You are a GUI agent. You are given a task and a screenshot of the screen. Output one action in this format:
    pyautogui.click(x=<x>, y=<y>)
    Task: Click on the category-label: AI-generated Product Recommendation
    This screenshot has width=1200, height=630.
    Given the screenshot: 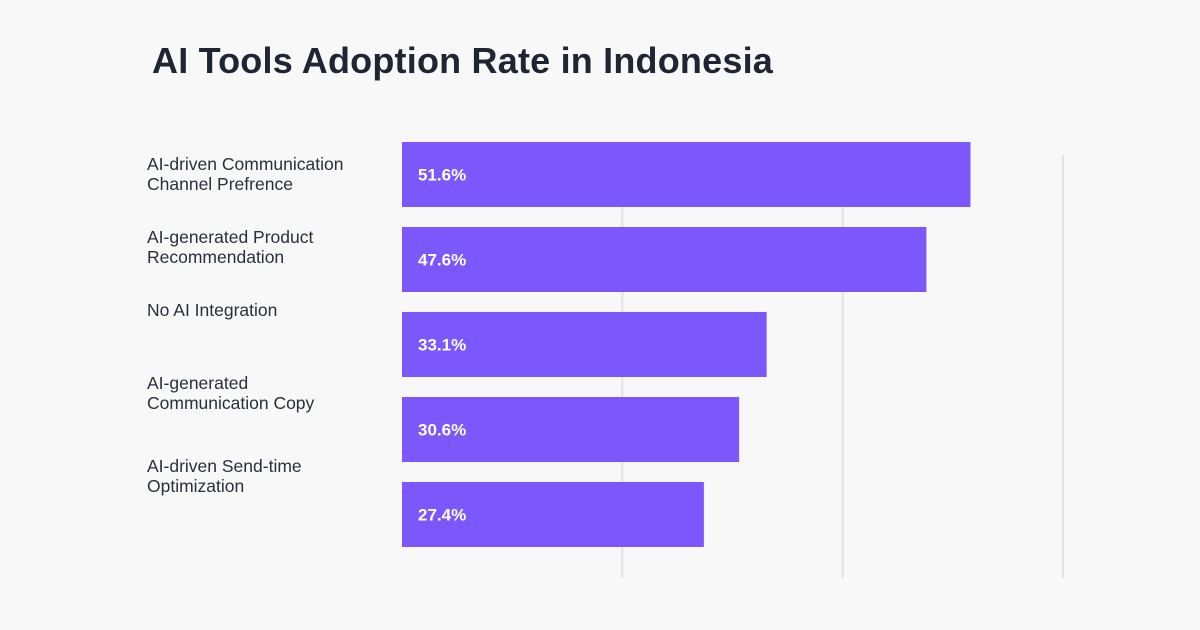 What is the action you would take?
    pyautogui.click(x=230, y=247)
    